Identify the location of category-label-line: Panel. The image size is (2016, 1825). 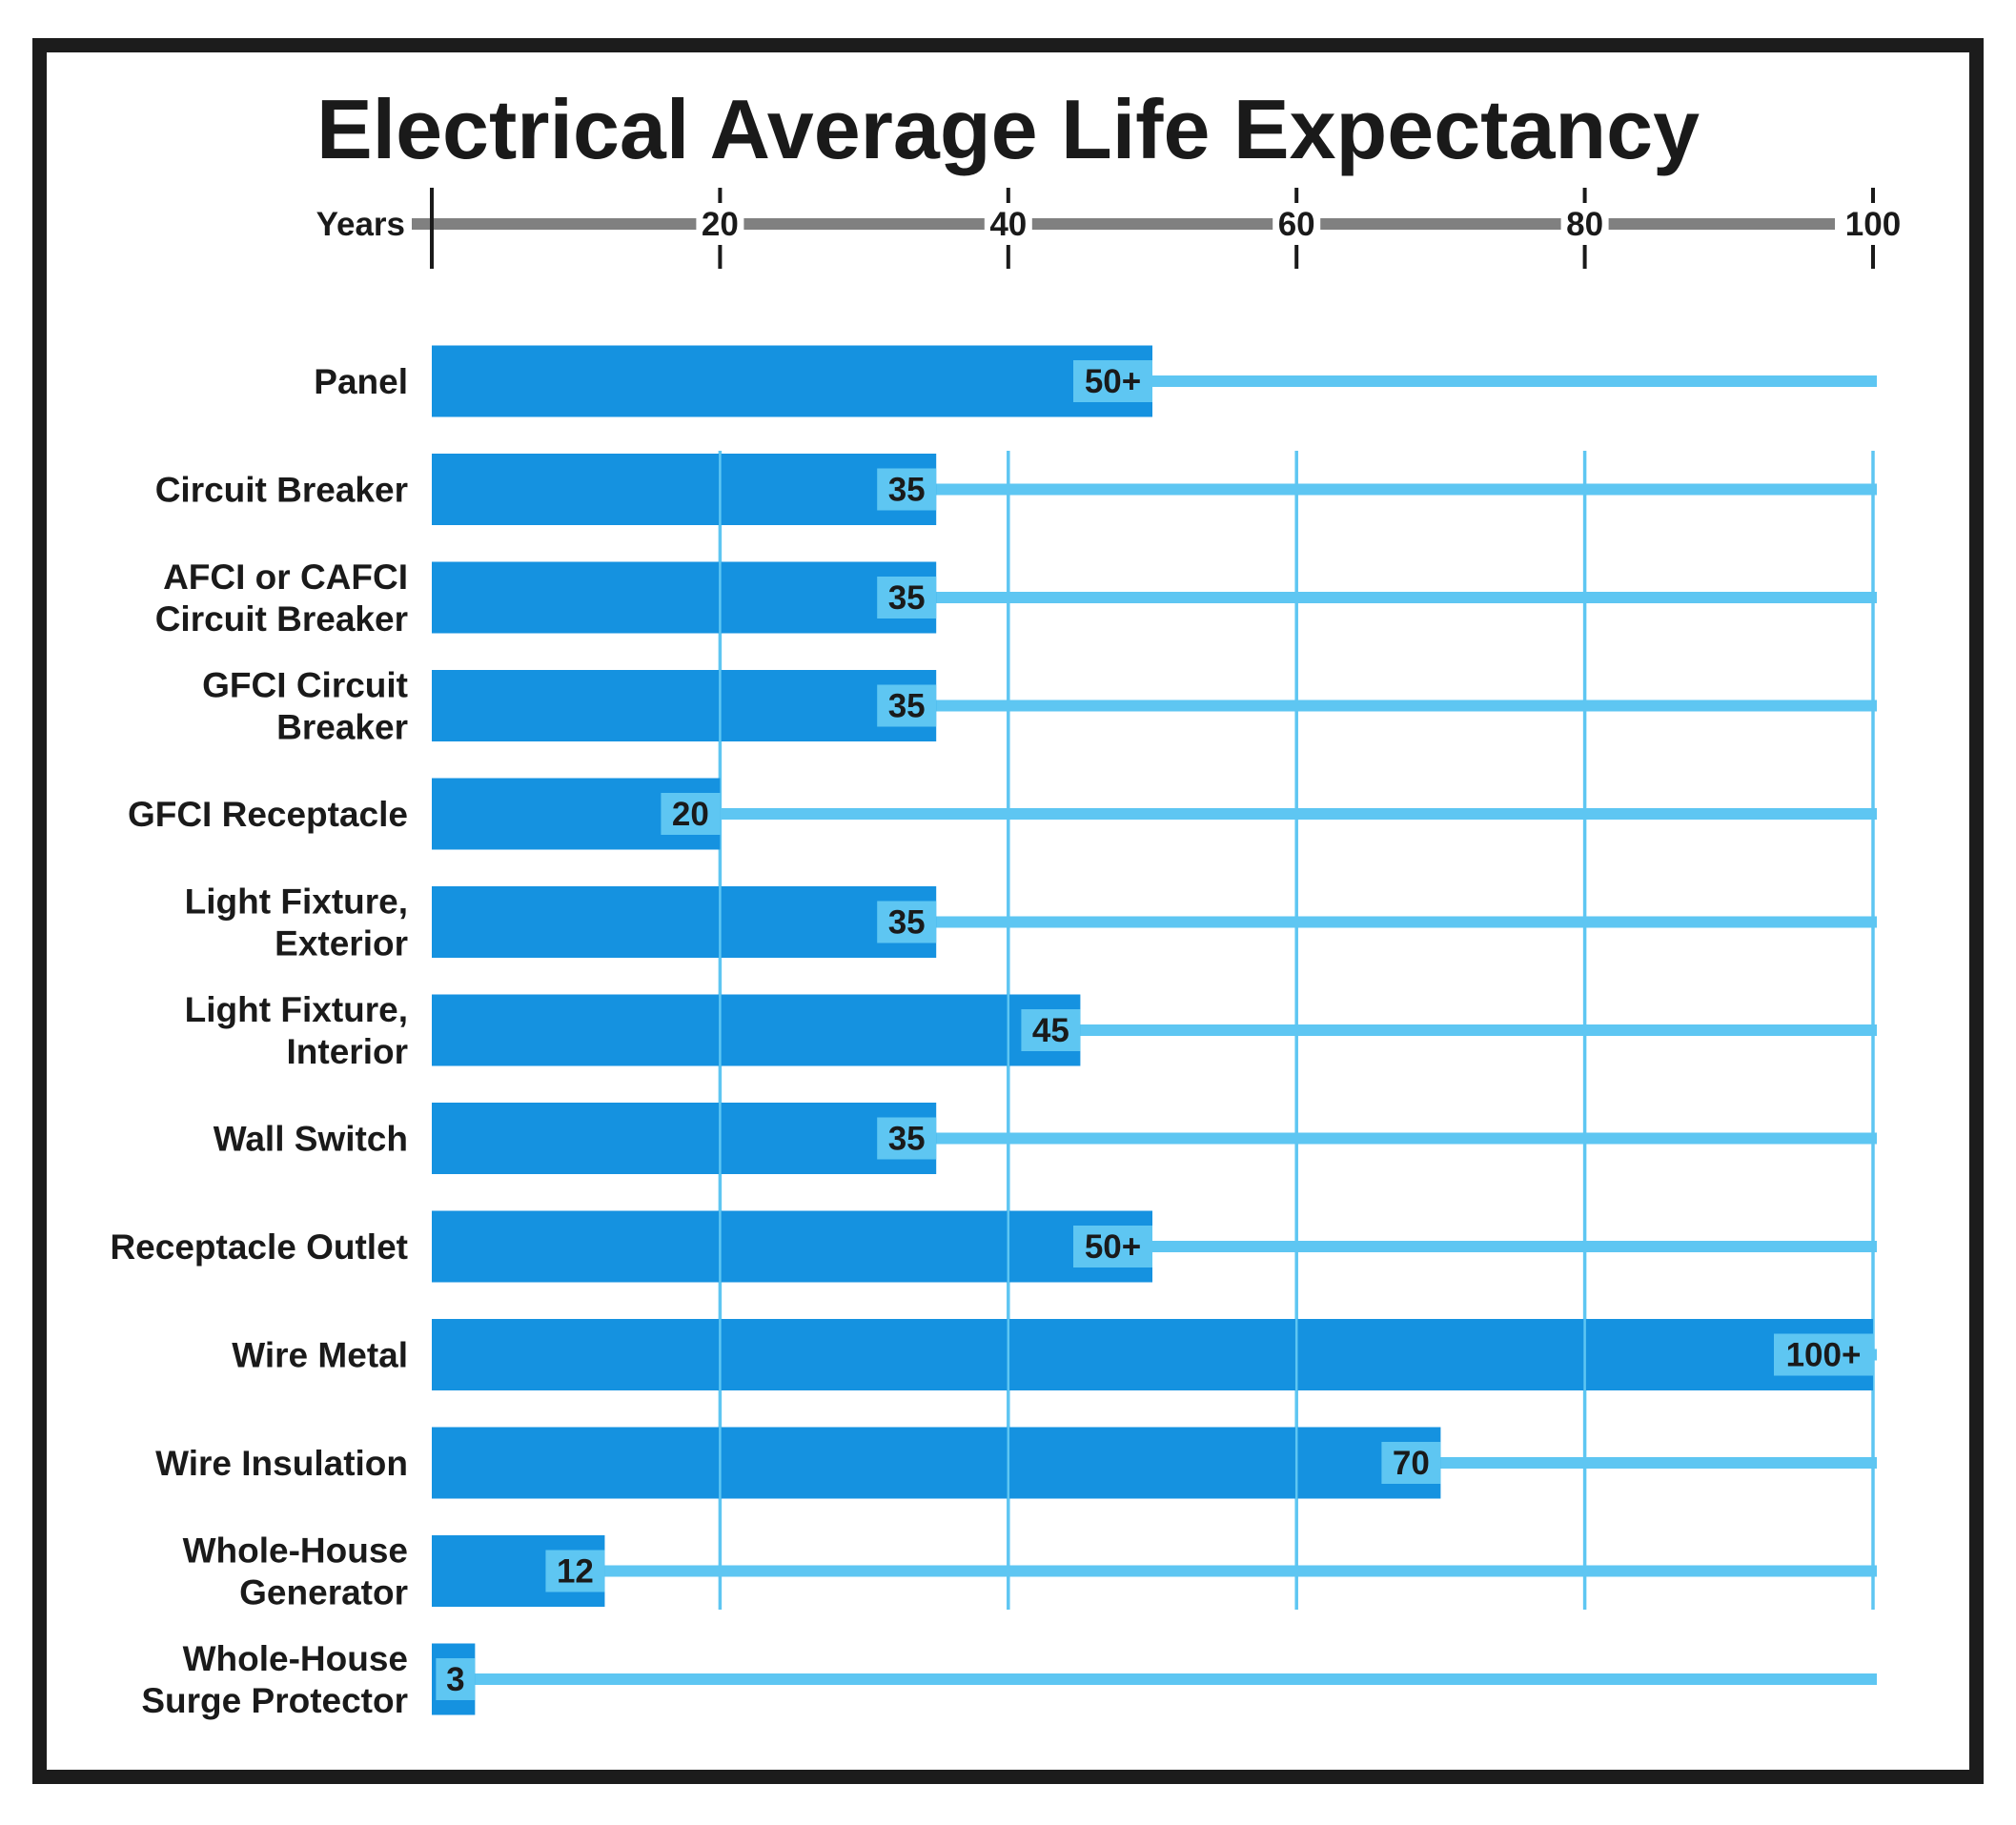
(361, 381).